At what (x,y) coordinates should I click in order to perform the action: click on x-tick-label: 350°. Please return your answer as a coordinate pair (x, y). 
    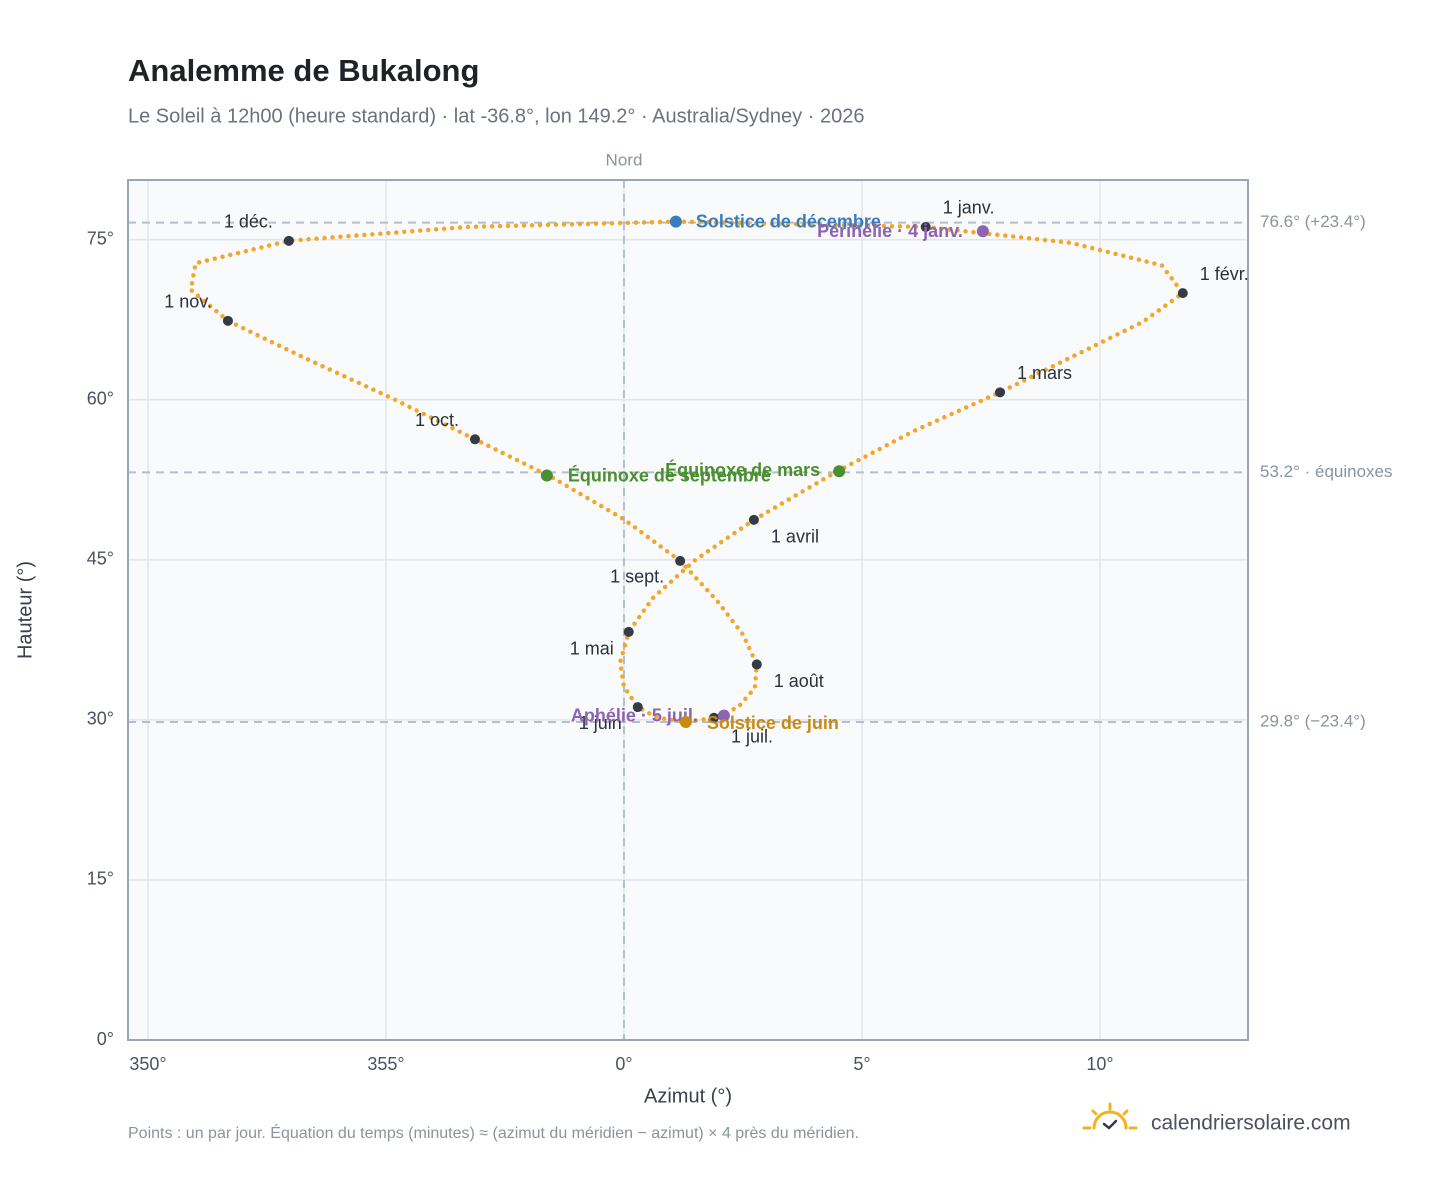
    Looking at the image, I should click on (147, 1064).